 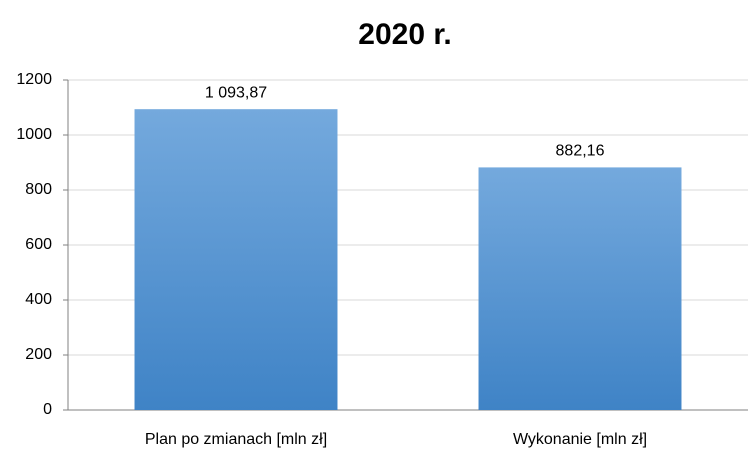 I want to click on chart-title: 2020 r., so click(x=404, y=34).